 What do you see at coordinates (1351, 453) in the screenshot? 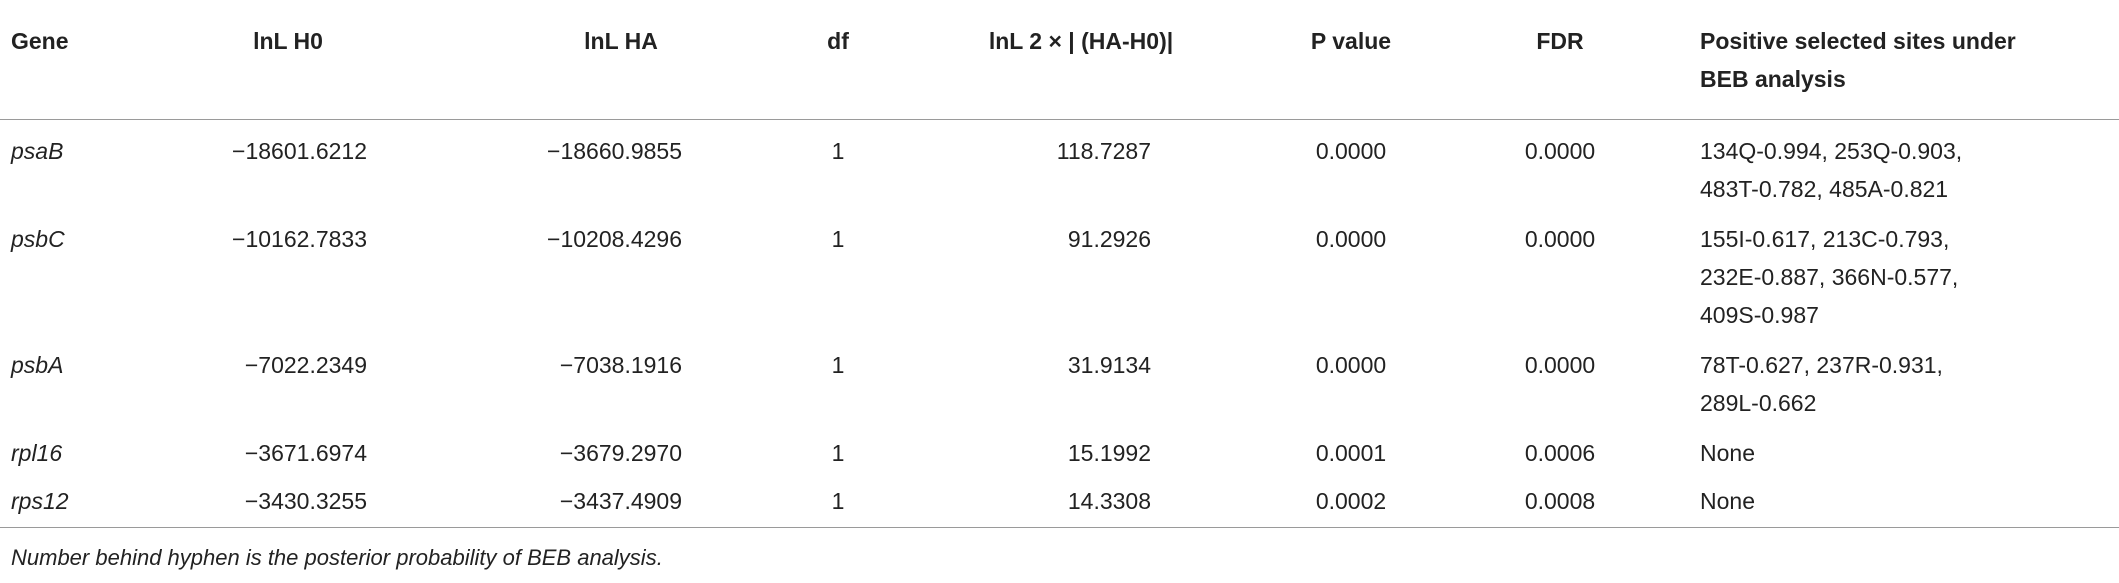
I see `table-cell: 0.0001` at bounding box center [1351, 453].